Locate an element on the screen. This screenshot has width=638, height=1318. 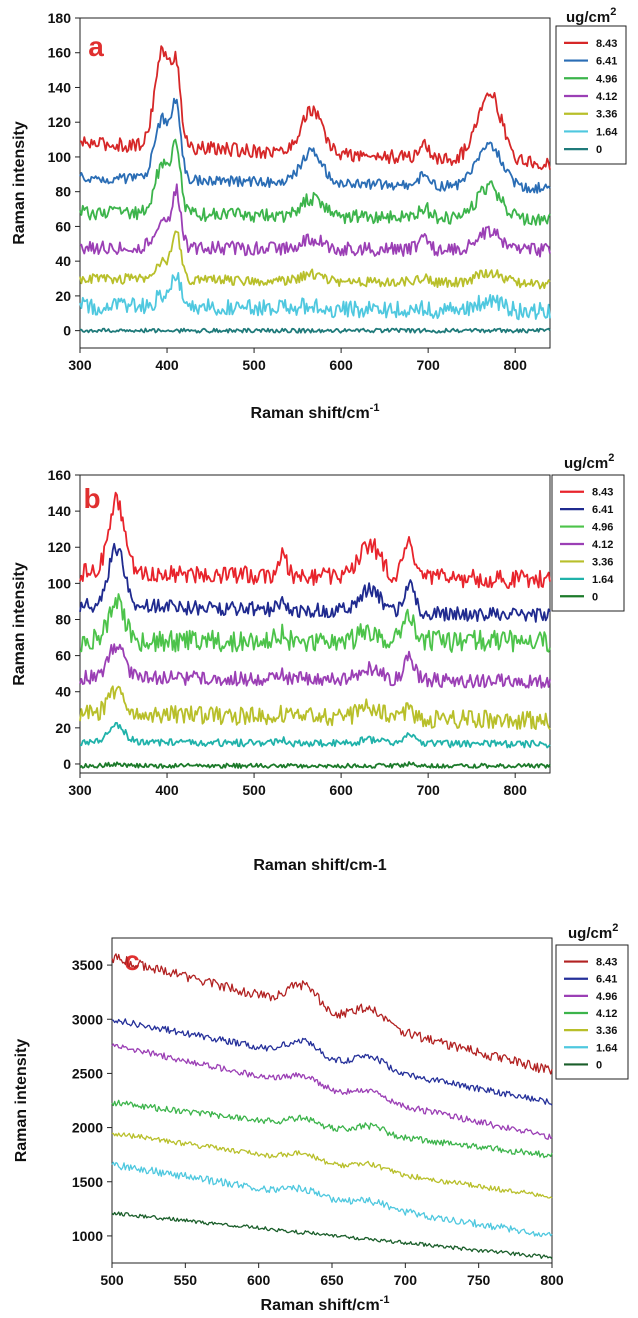
y-tick-label: 1000 is located at coordinates (87, 1236).